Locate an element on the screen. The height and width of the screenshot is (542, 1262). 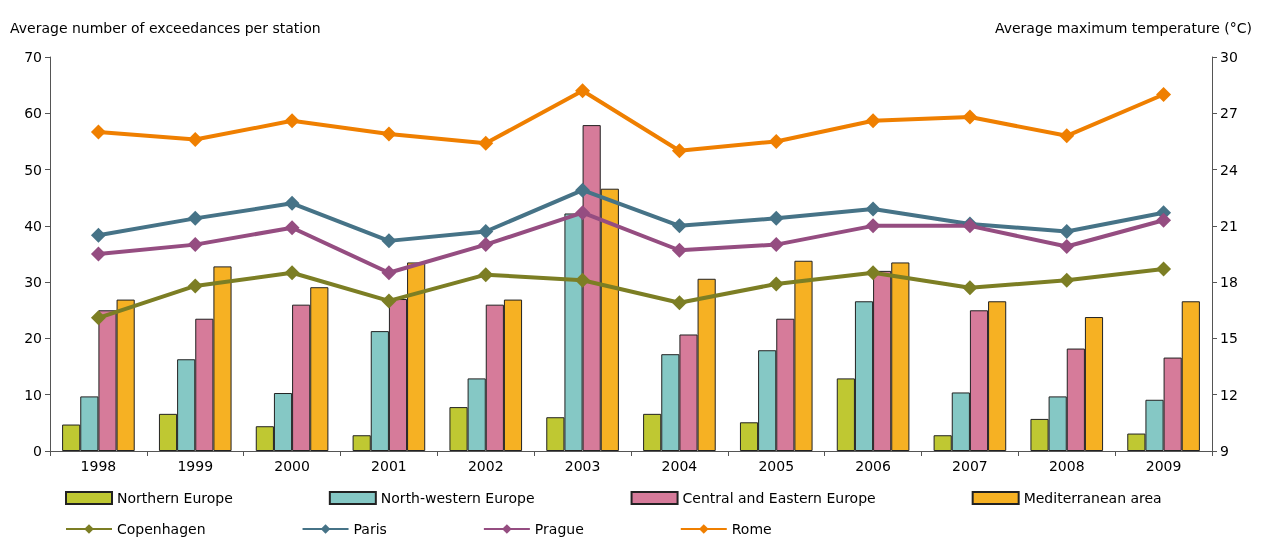
y2-tick-label: 15 is located at coordinates (1229, 338).